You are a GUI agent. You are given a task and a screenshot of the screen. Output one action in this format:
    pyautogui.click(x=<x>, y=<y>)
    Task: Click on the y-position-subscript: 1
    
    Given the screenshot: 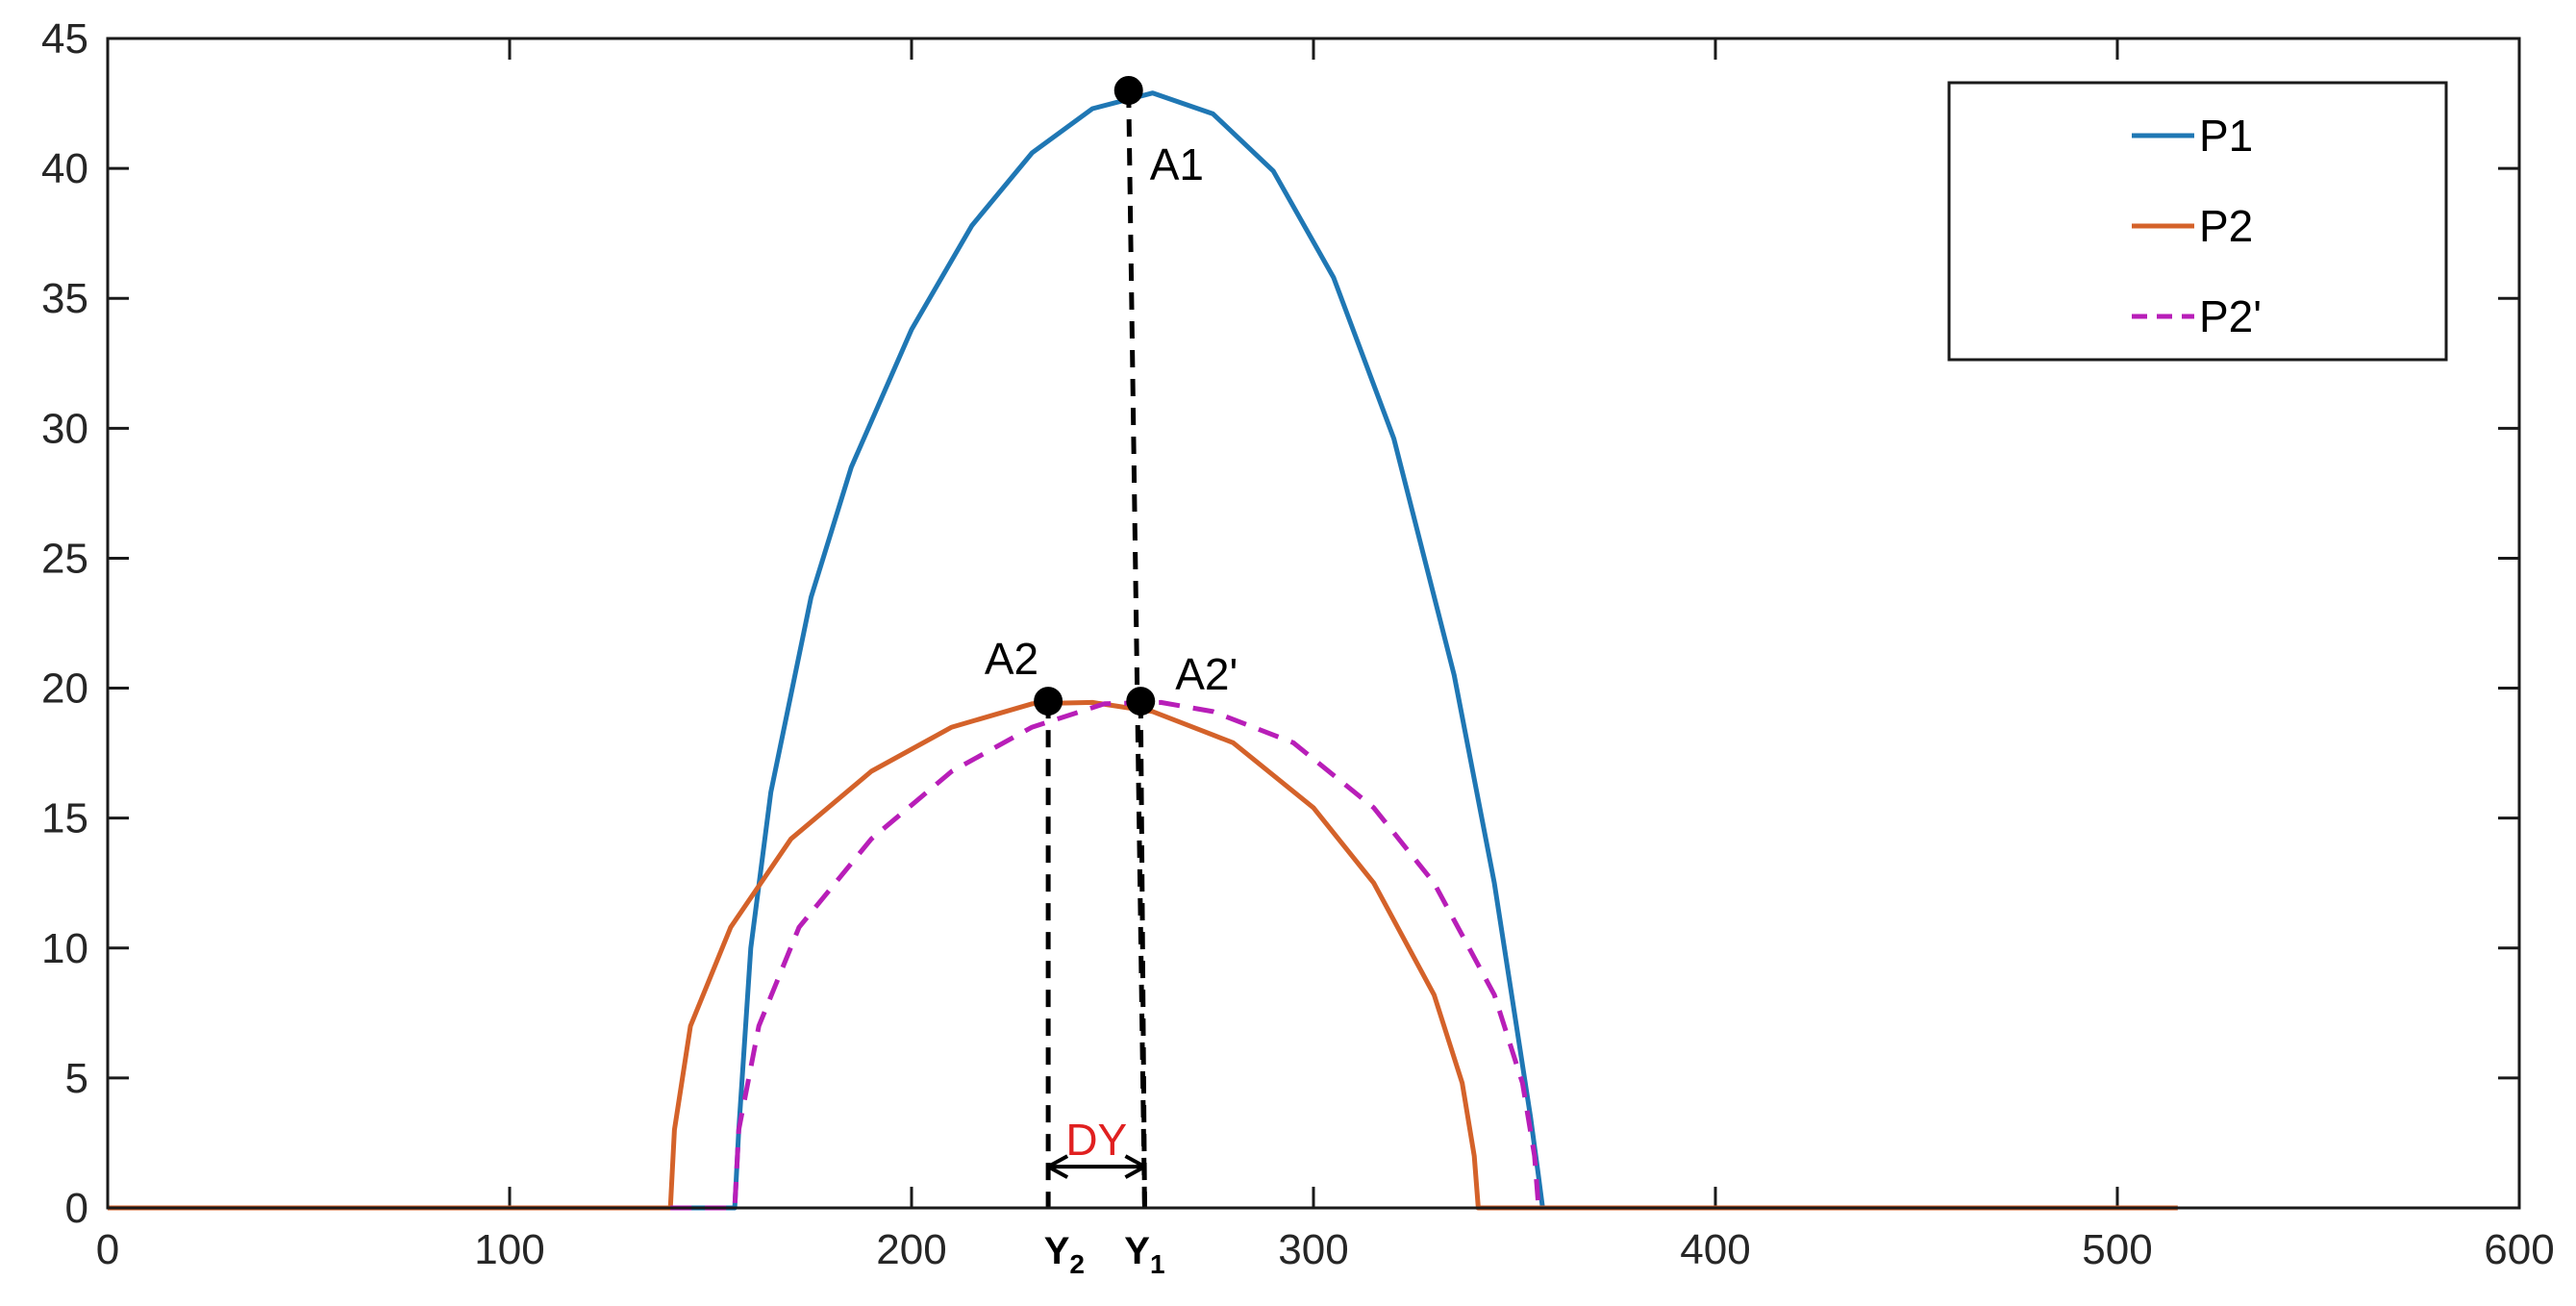 What is the action you would take?
    pyautogui.click(x=1157, y=1264)
    